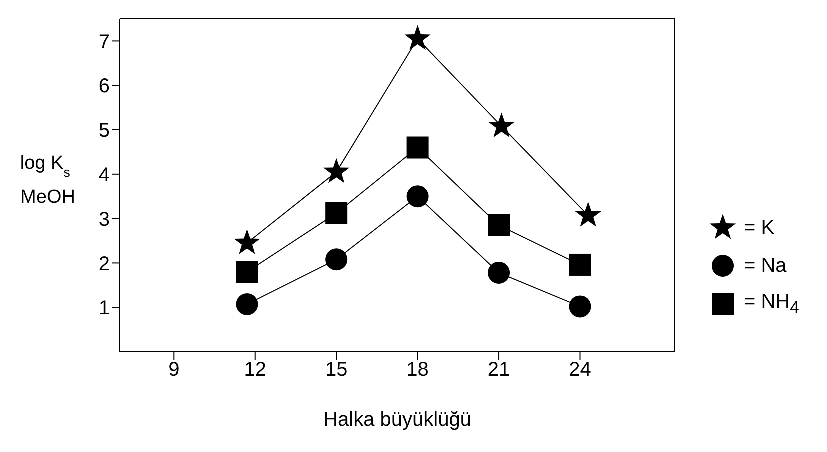  What do you see at coordinates (104, 175) in the screenshot?
I see `y-tick-label: 4` at bounding box center [104, 175].